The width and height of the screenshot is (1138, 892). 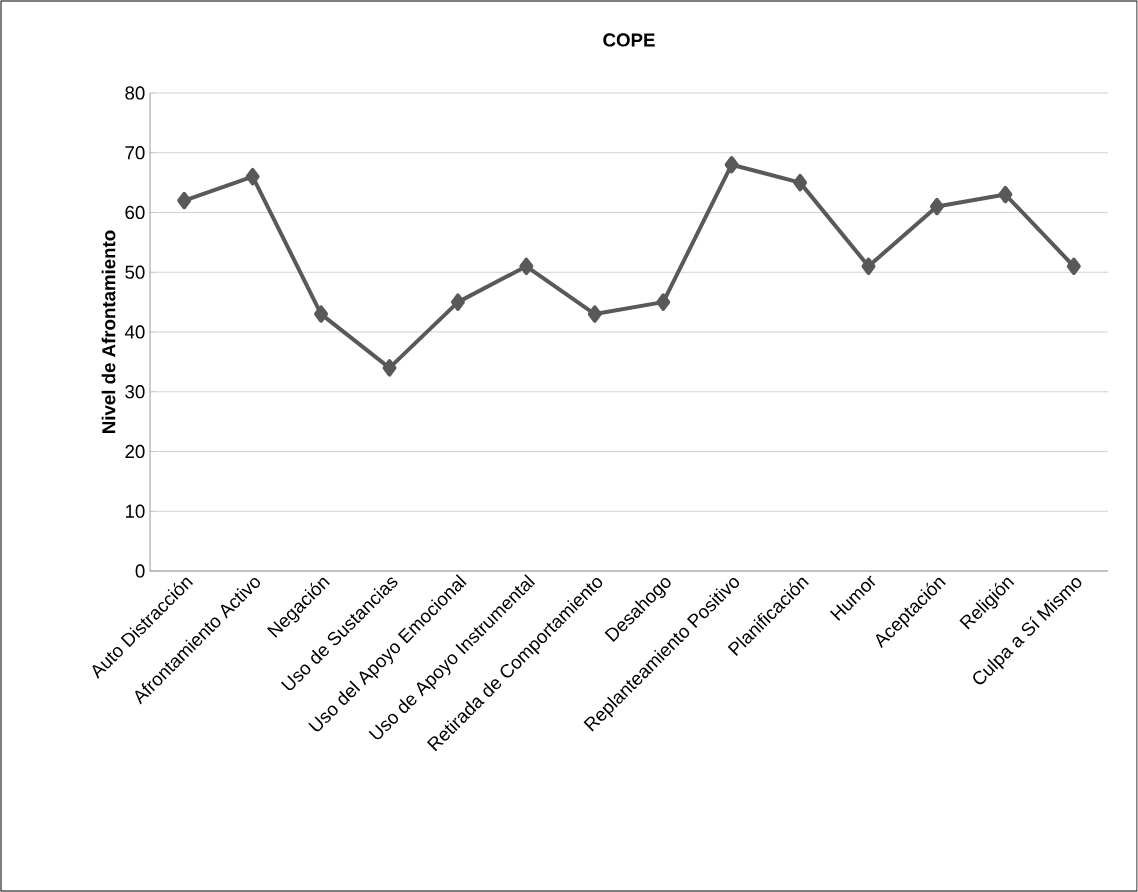 What do you see at coordinates (135, 93) in the screenshot?
I see `y-tick-label: 80` at bounding box center [135, 93].